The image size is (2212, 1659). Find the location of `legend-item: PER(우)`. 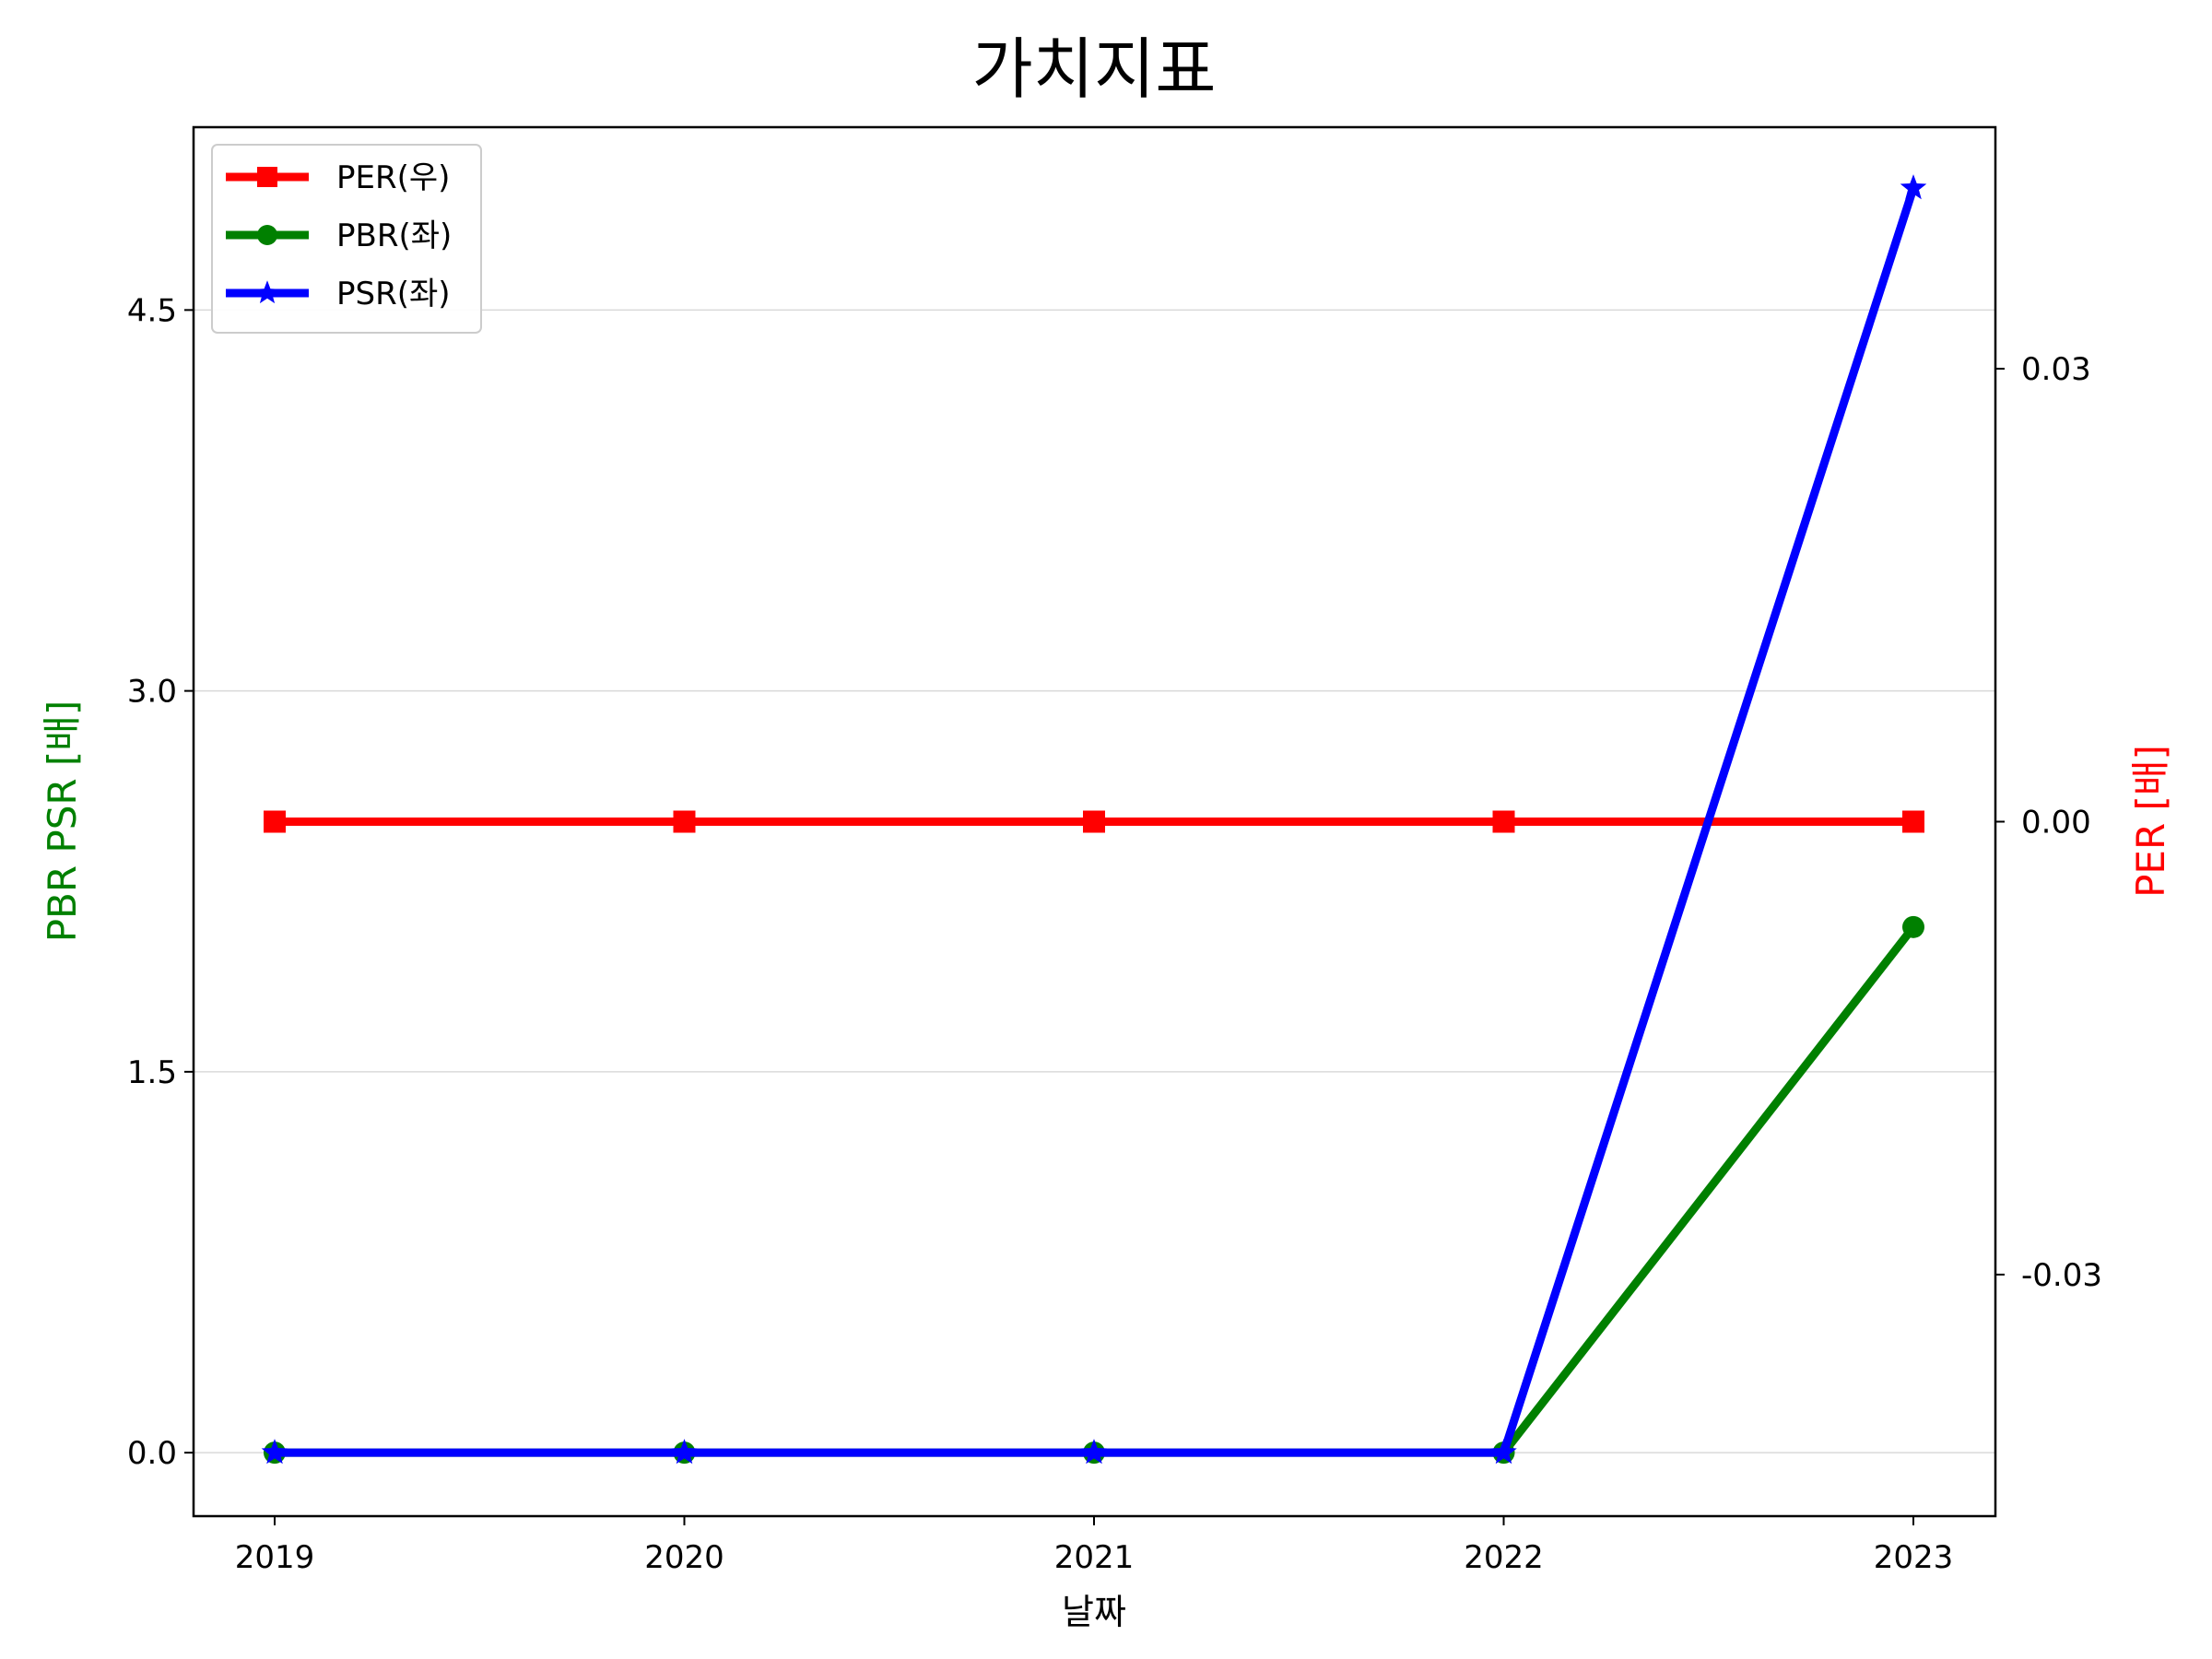

legend-item: PER(우) is located at coordinates (338, 177).